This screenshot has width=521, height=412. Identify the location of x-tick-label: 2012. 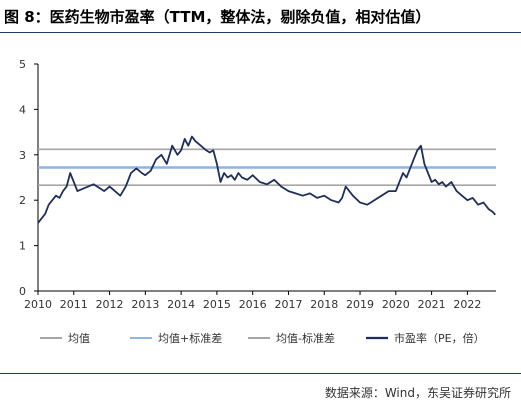
(110, 304).